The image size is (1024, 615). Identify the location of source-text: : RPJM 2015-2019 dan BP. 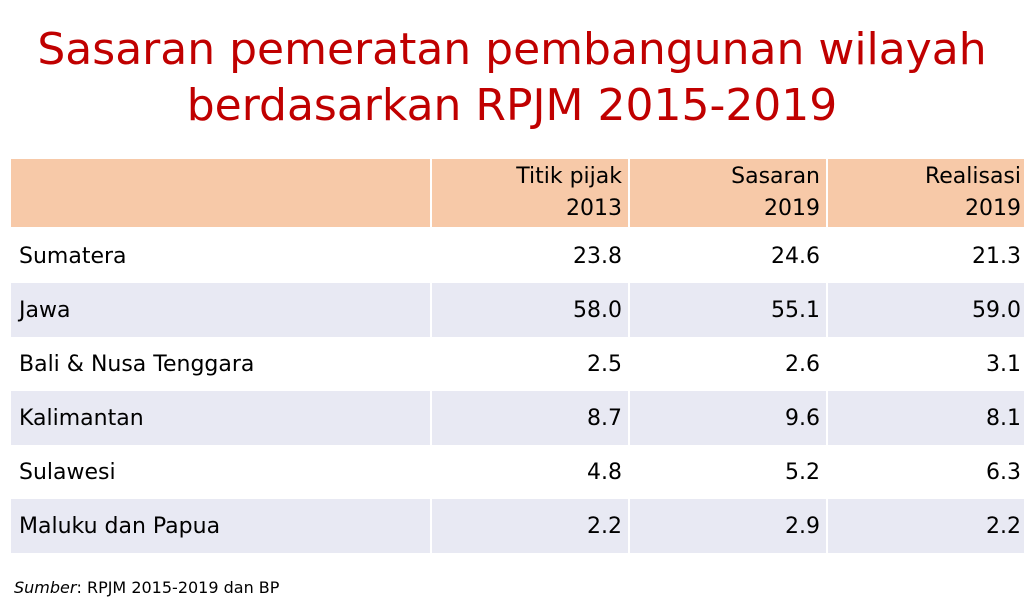
(178, 587).